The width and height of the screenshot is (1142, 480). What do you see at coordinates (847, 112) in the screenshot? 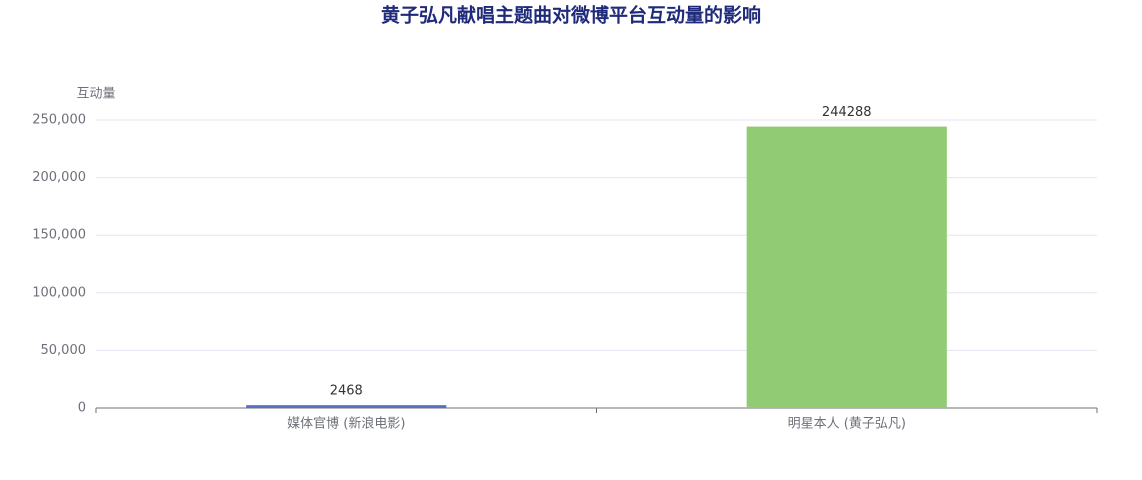
I see `data-label: 244288` at bounding box center [847, 112].